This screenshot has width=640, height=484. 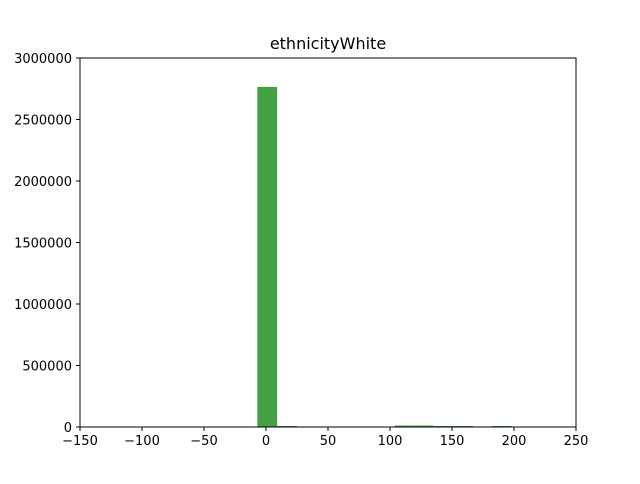 What do you see at coordinates (514, 441) in the screenshot?
I see `x-tick-label: 200` at bounding box center [514, 441].